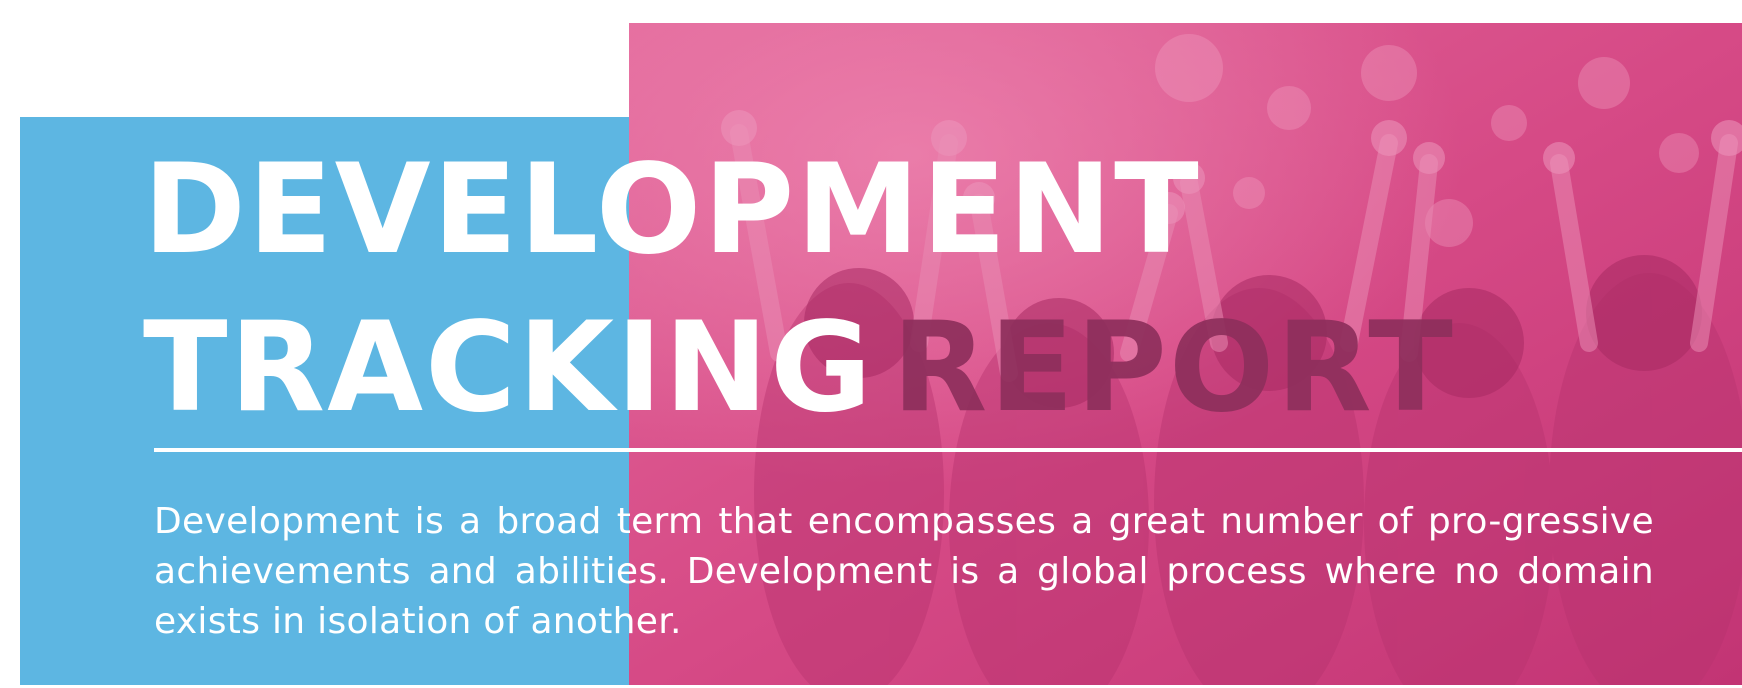 This screenshot has width=1742, height=688. I want to click on title-line-1: DEVELOPMENT, so click(672, 210).